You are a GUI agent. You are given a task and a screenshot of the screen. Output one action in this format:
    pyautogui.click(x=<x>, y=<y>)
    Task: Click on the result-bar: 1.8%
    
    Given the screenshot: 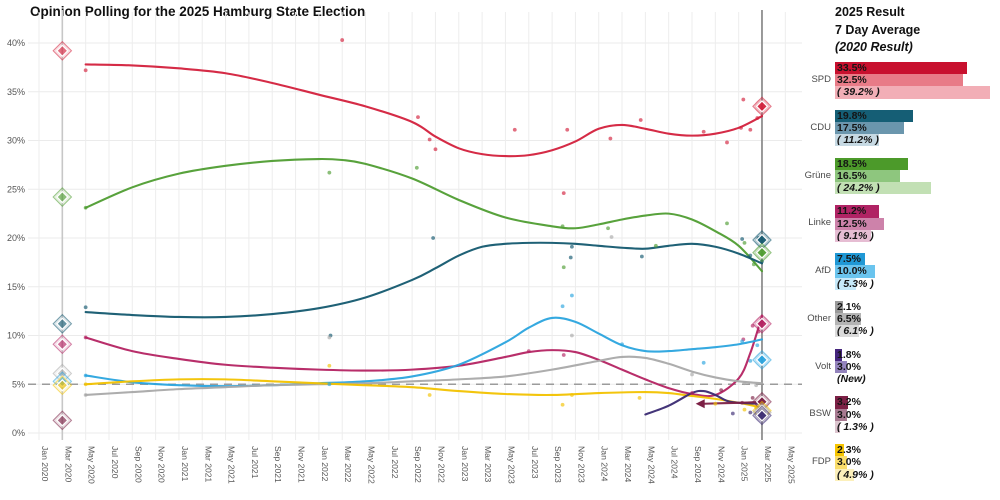 What is the action you would take?
    pyautogui.click(x=848, y=354)
    